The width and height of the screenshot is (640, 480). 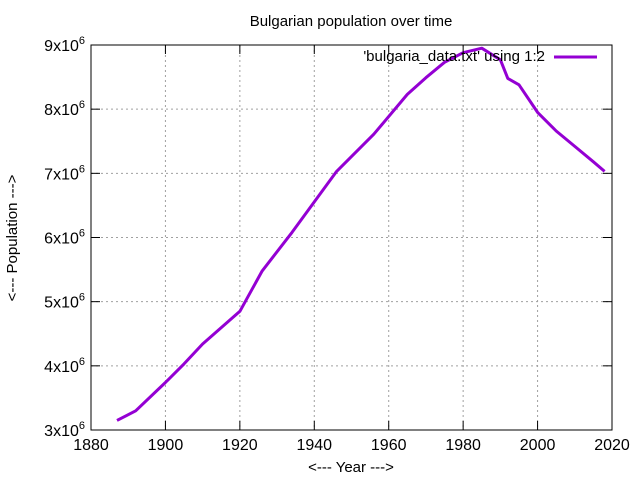 What do you see at coordinates (240, 445) in the screenshot?
I see `x-tick-label: 1920` at bounding box center [240, 445].